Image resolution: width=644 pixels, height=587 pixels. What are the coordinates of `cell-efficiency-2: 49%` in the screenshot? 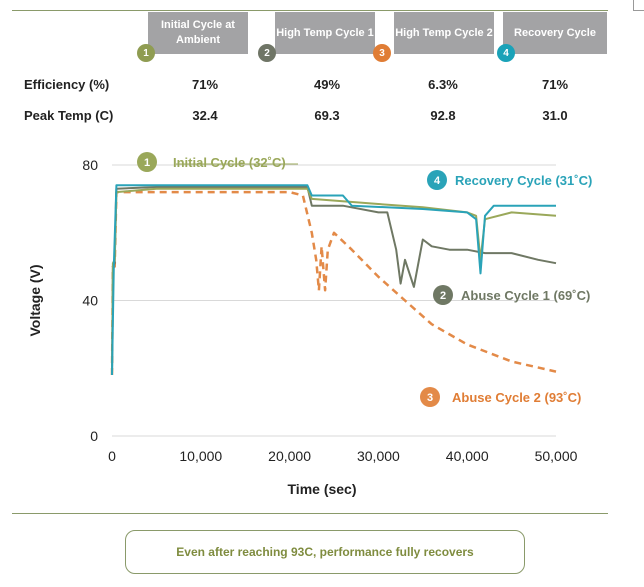 It's located at (327, 84).